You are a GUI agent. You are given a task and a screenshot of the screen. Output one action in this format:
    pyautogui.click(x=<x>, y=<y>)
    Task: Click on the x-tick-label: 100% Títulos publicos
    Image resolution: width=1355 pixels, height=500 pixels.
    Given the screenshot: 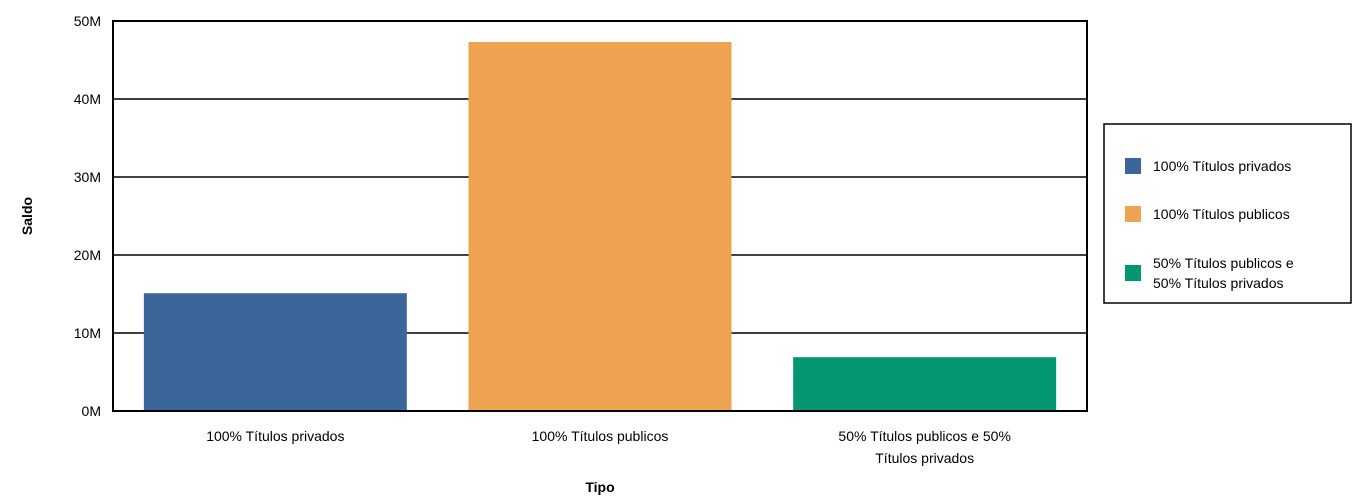 What is the action you would take?
    pyautogui.click(x=600, y=436)
    